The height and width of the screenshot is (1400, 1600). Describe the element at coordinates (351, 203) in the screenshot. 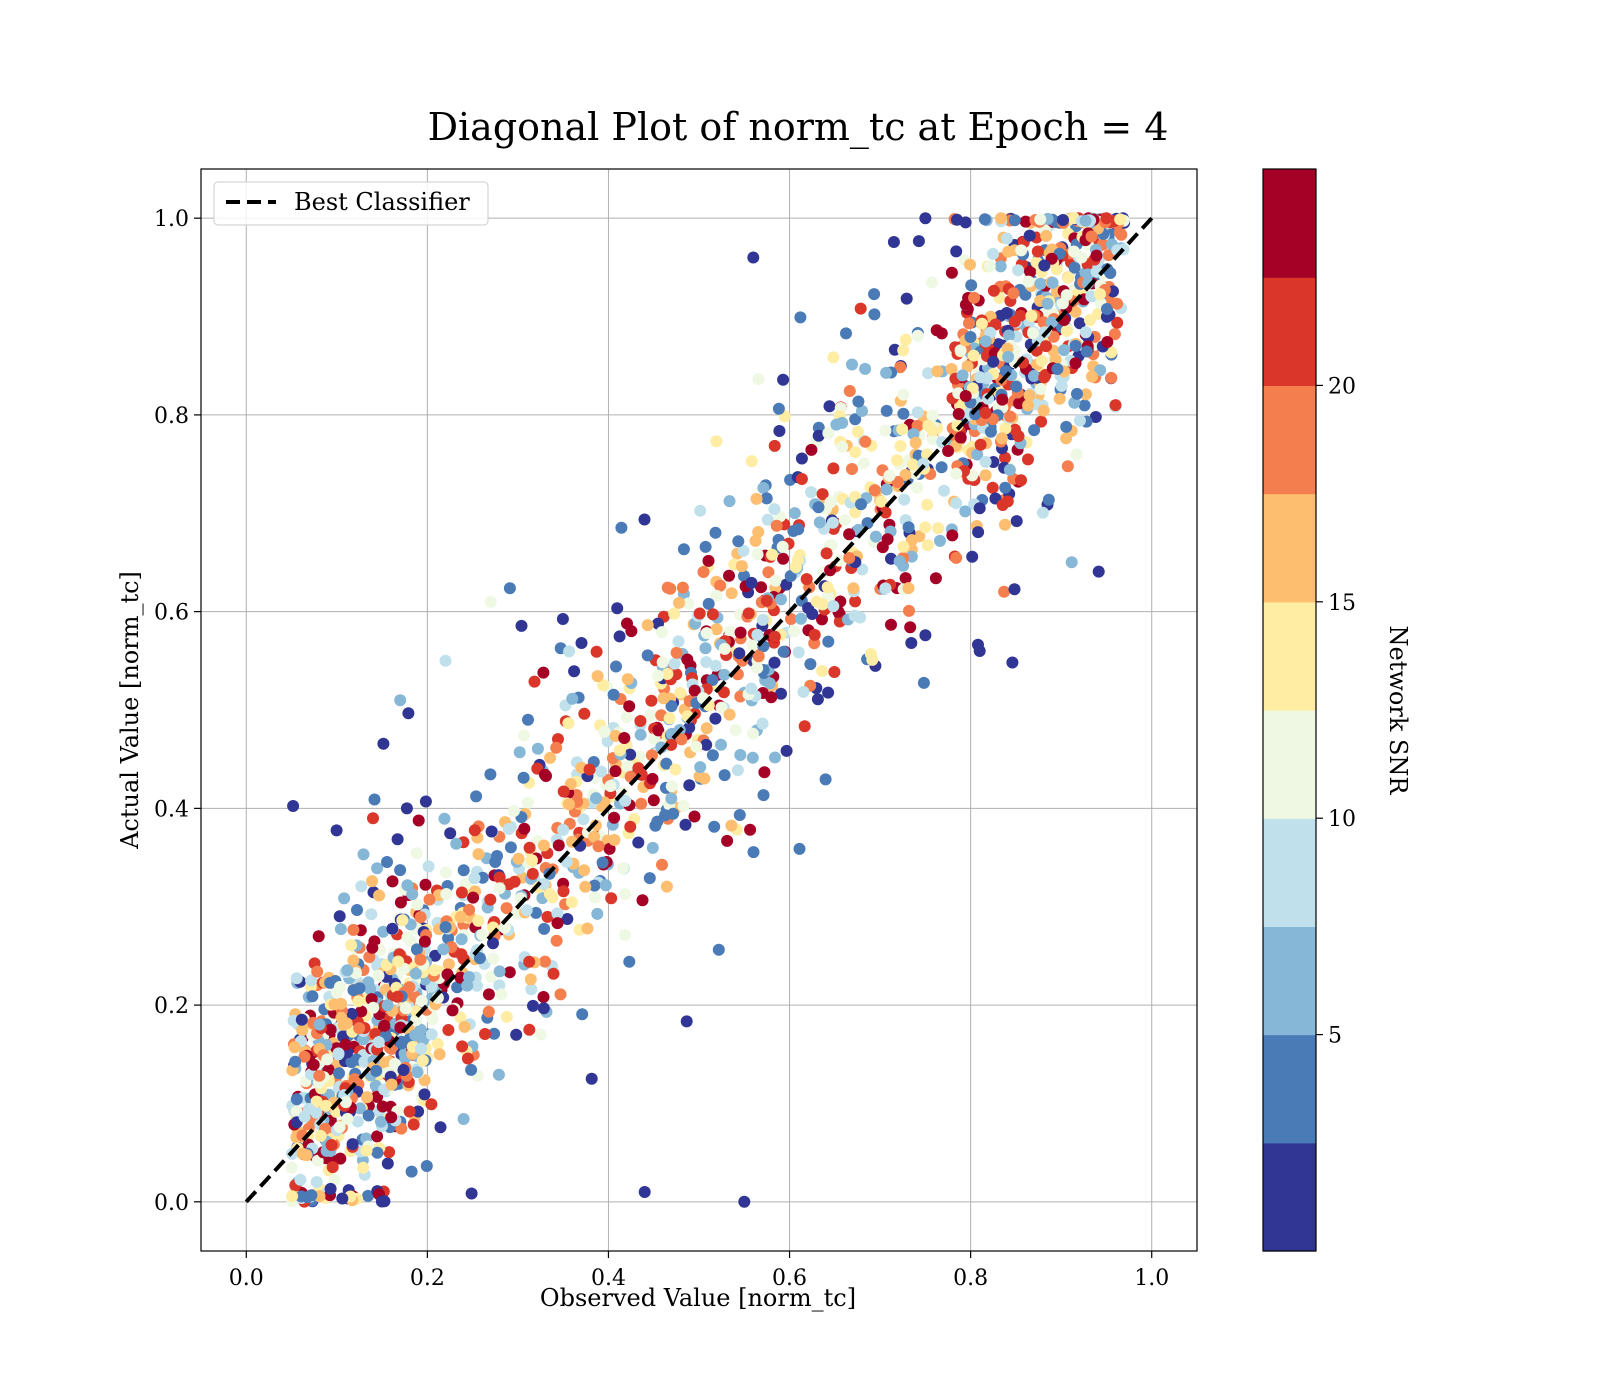

I see `legend-box` at that location.